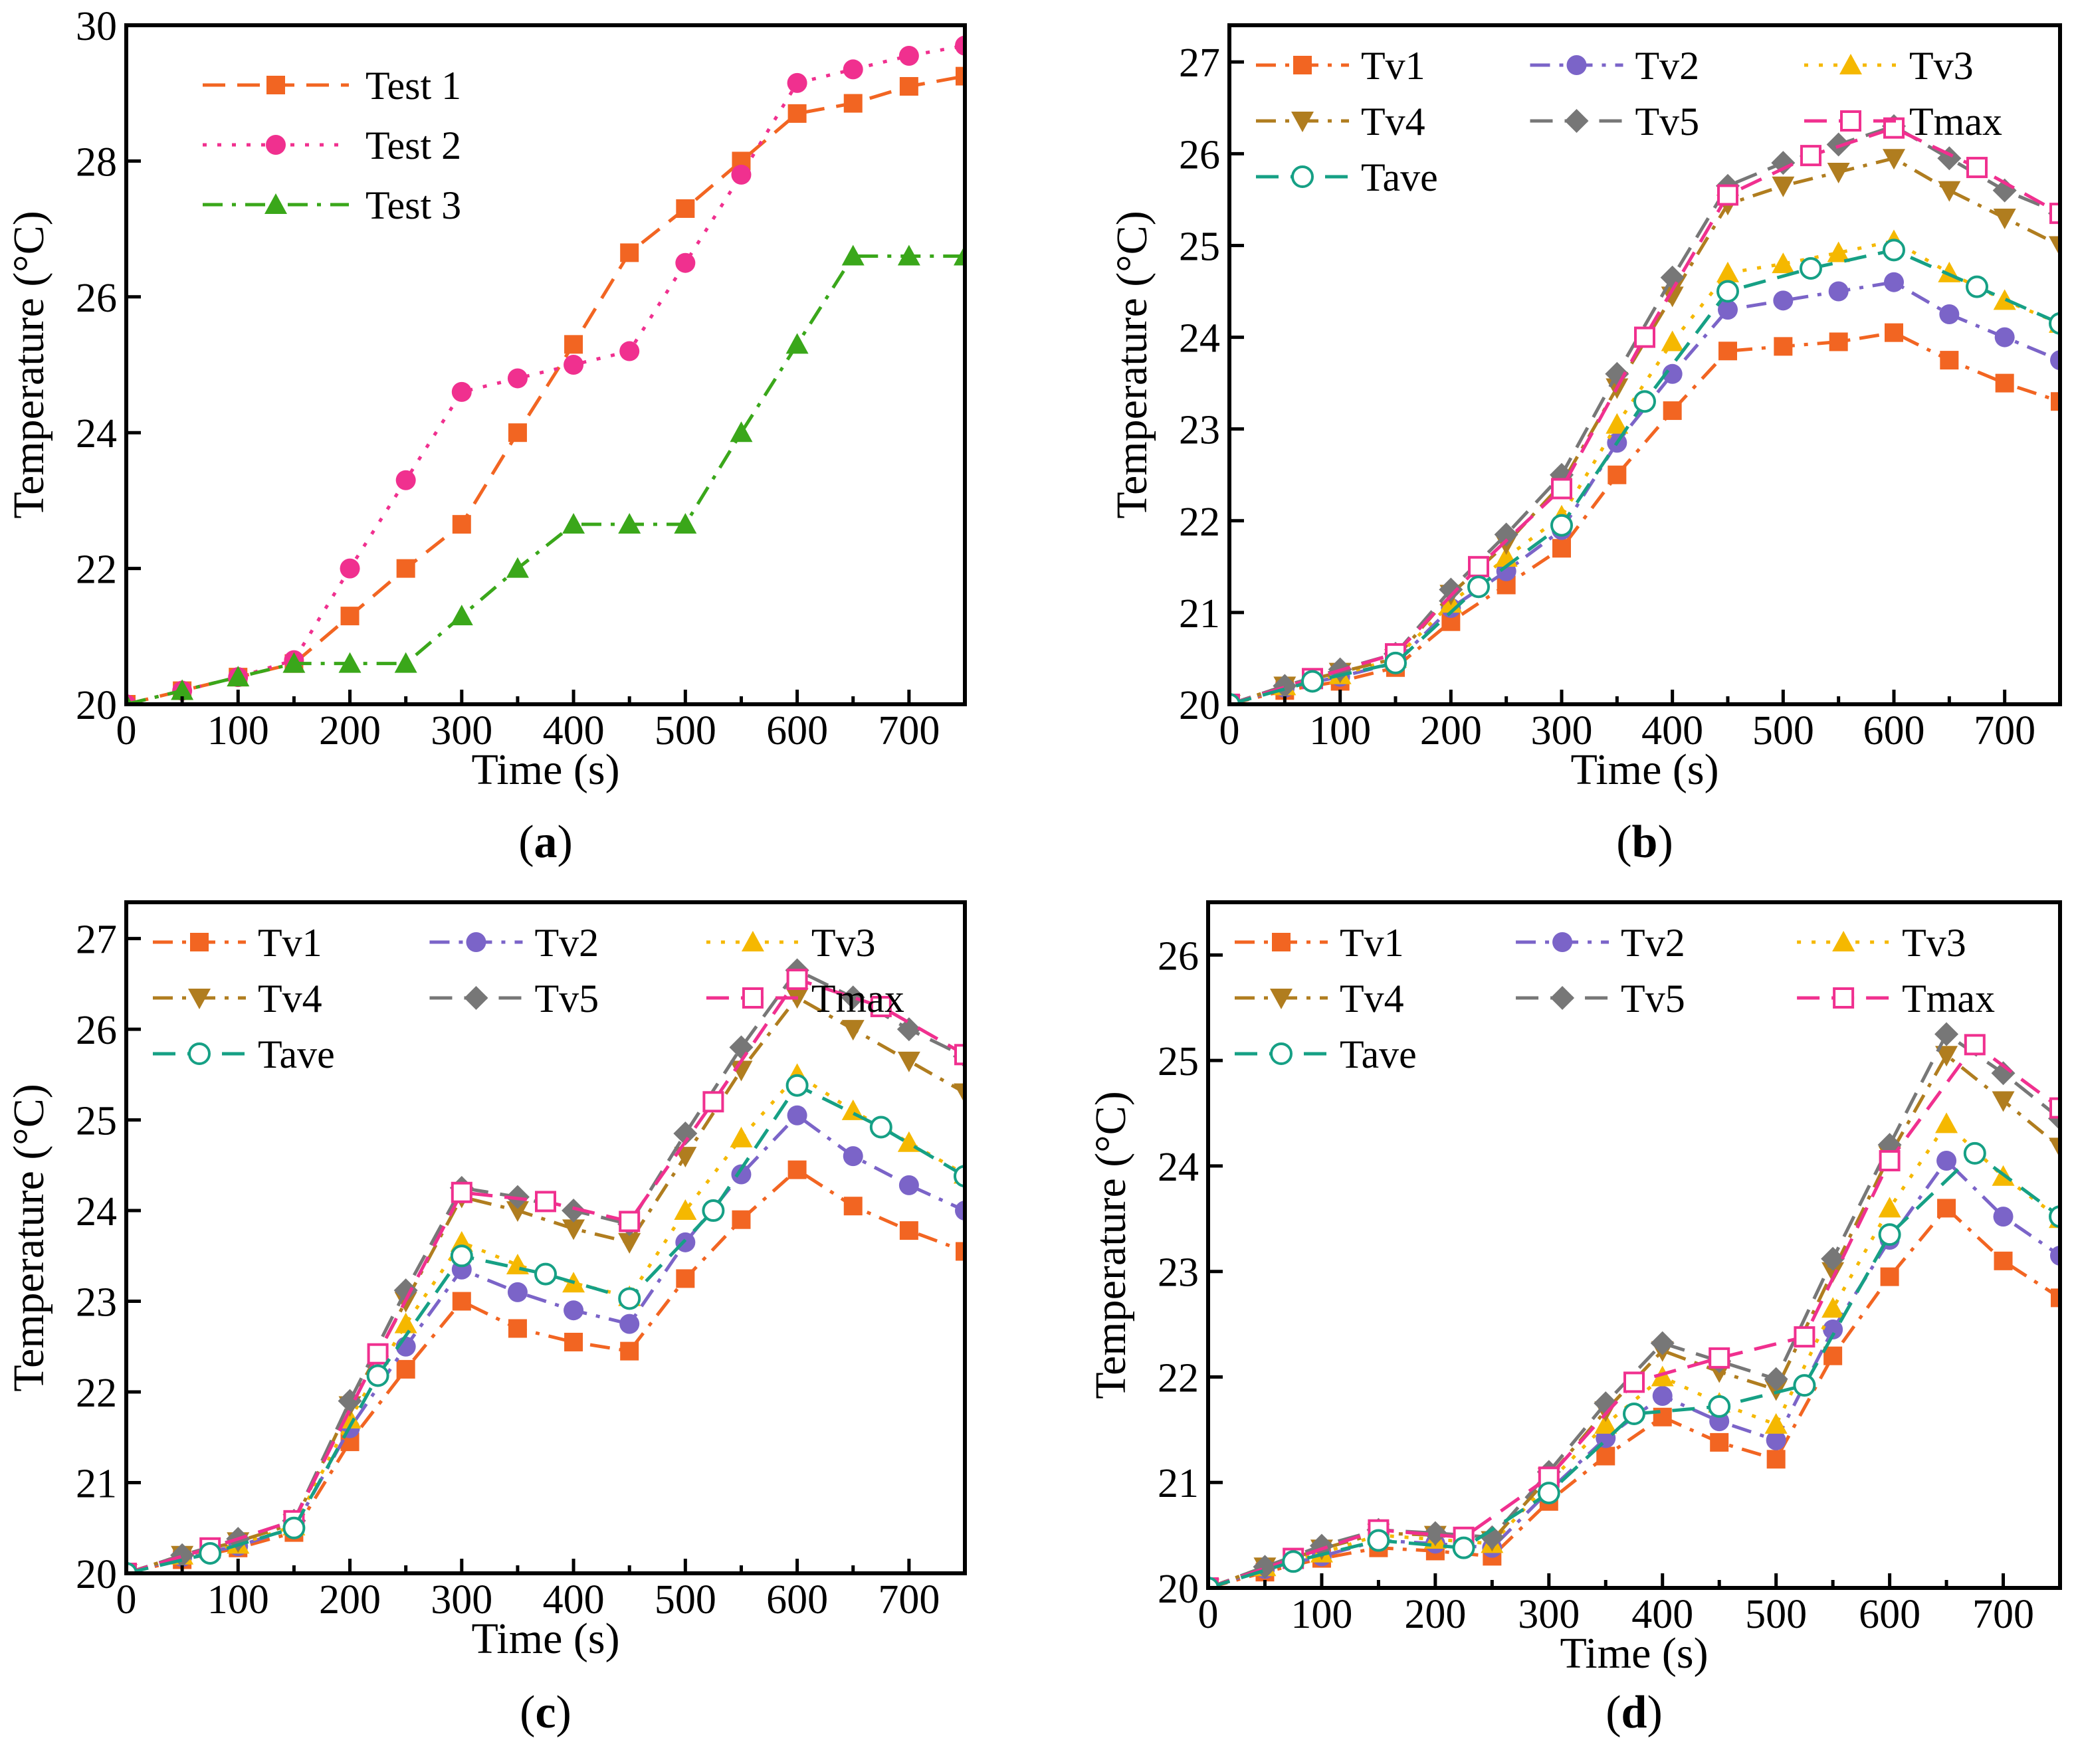 The width and height of the screenshot is (2074, 1764). Describe the element at coordinates (857, 999) in the screenshot. I see `legend-label: Tmax` at that location.